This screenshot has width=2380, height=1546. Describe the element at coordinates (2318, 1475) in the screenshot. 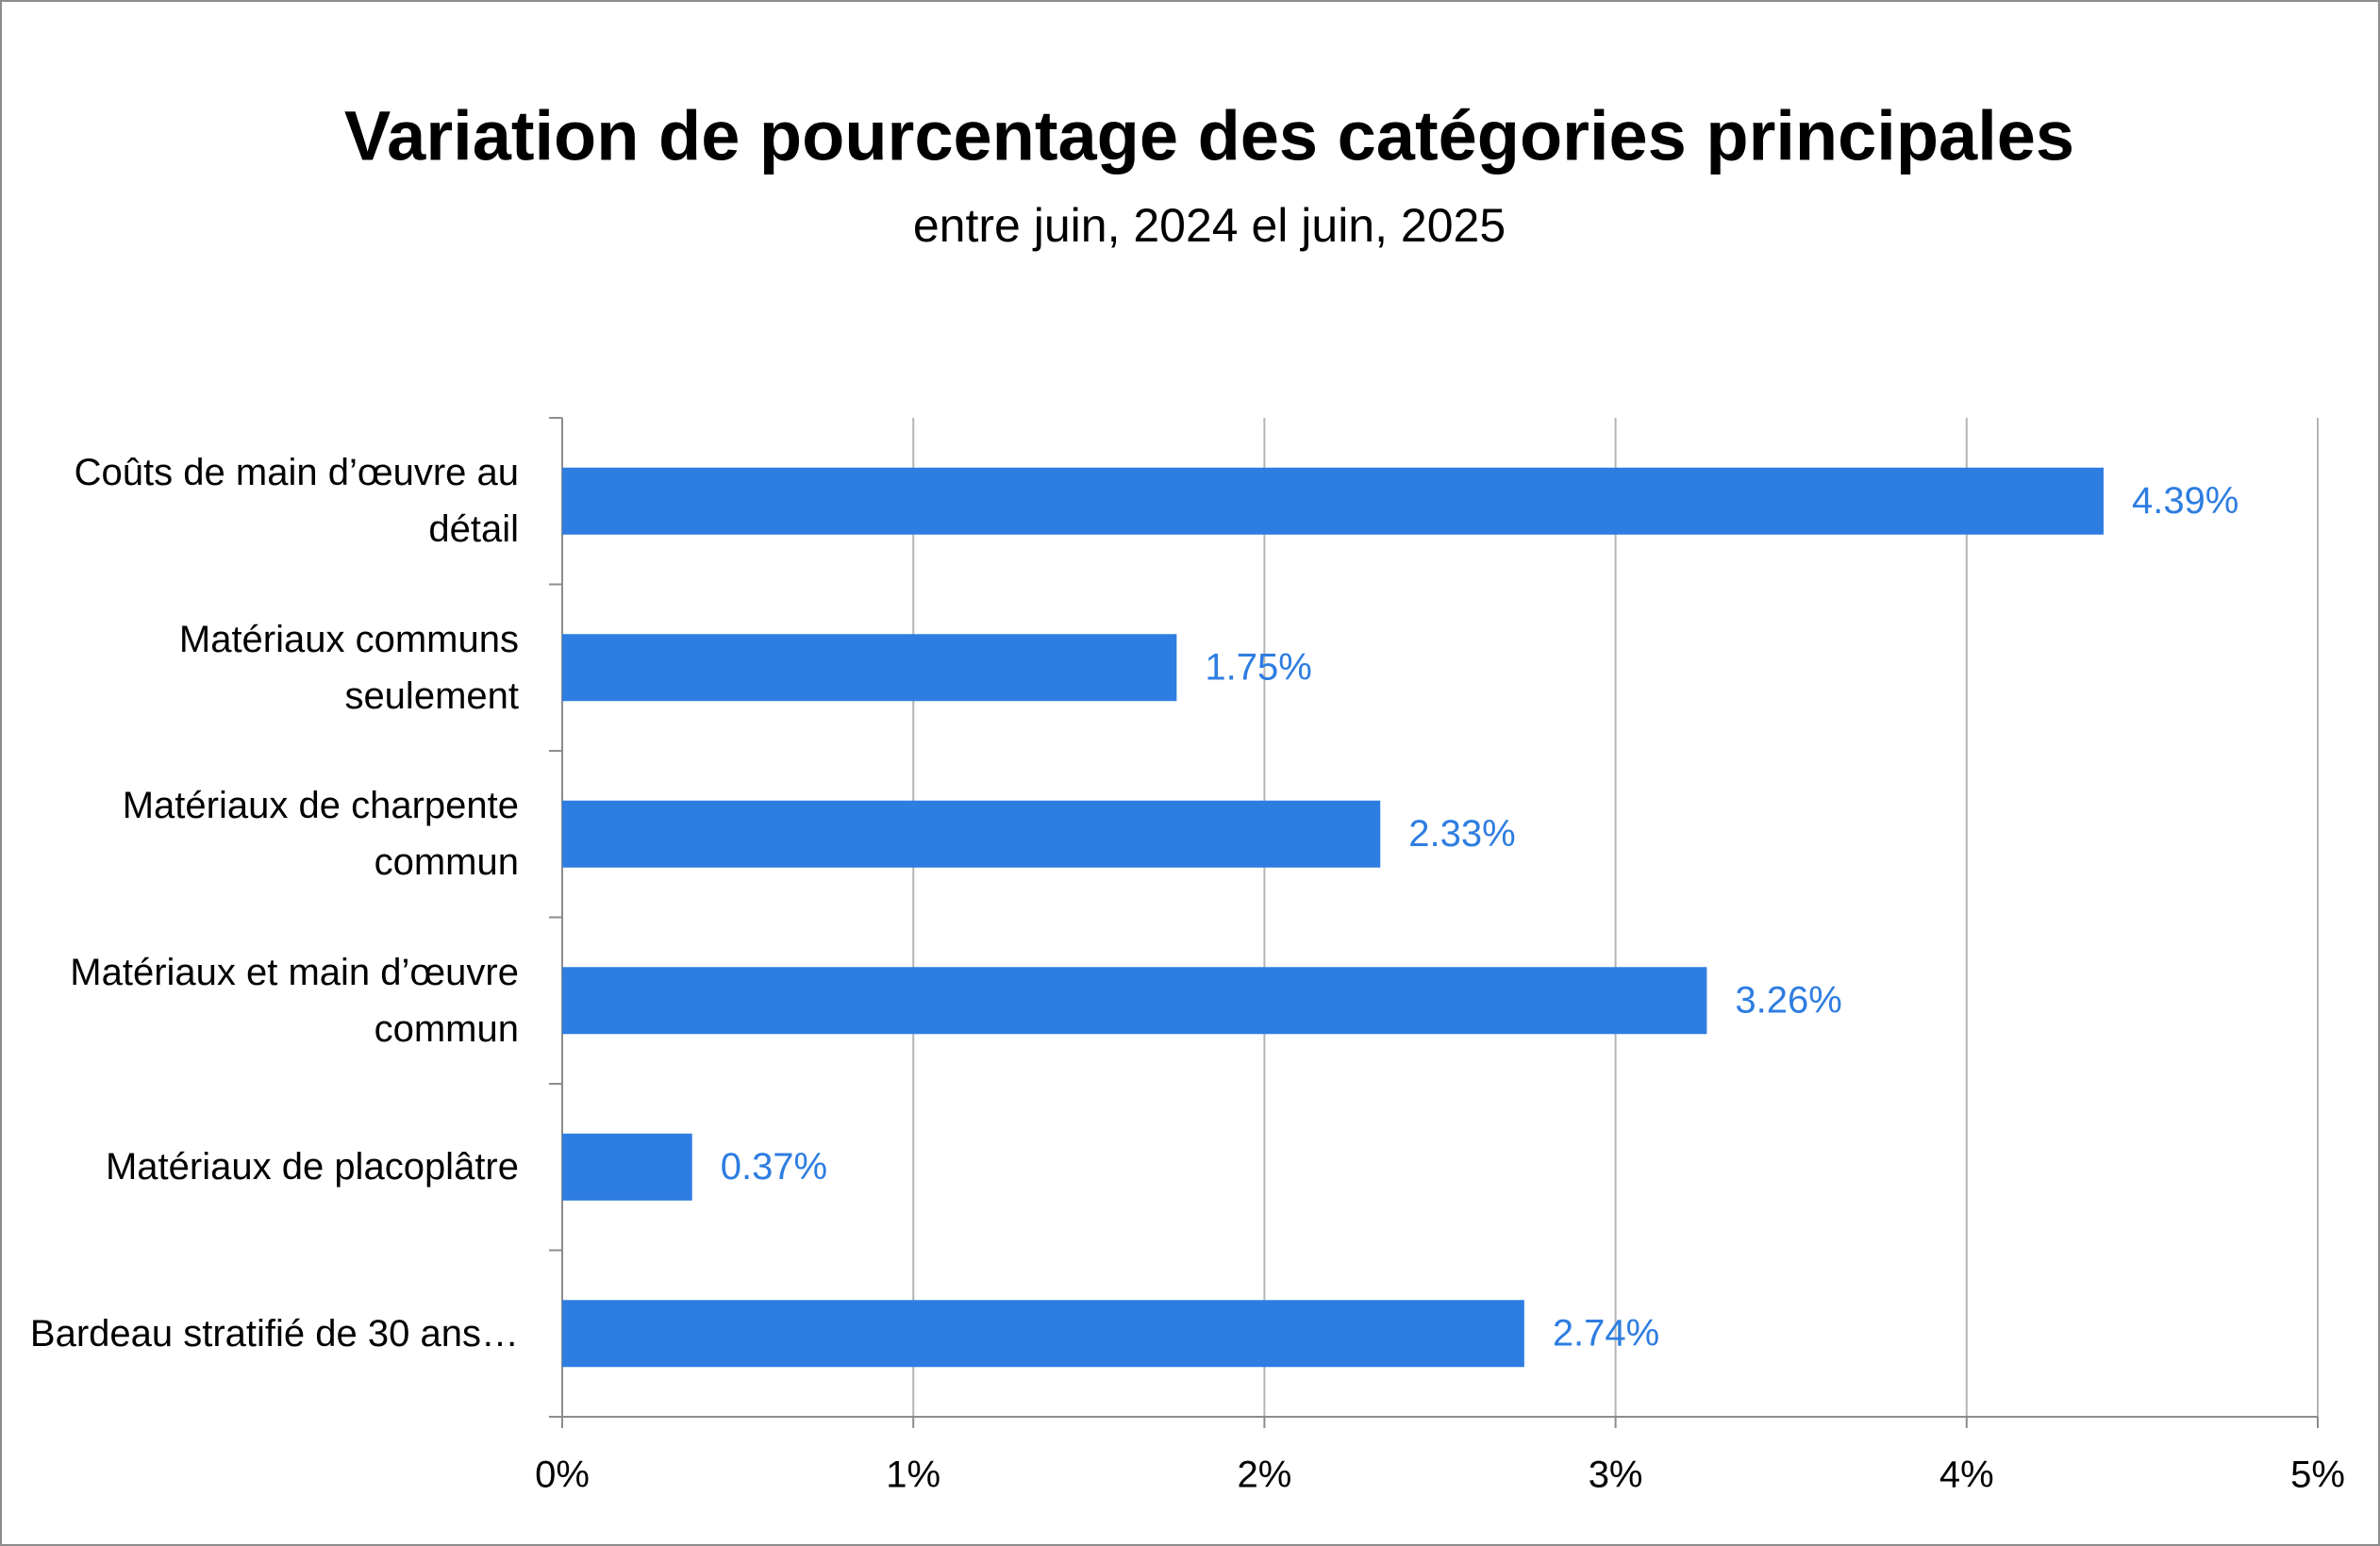

I see `x-tick-label: 5%` at that location.